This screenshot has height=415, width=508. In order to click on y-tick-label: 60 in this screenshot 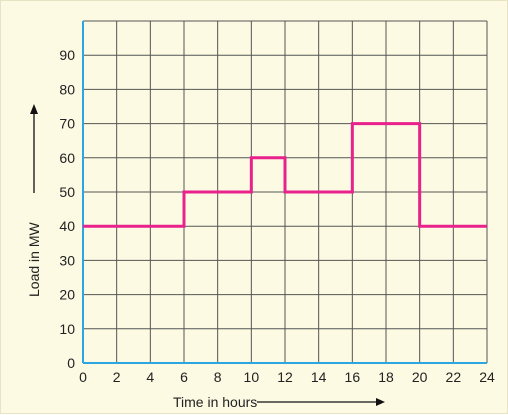, I will do `click(67, 158)`.